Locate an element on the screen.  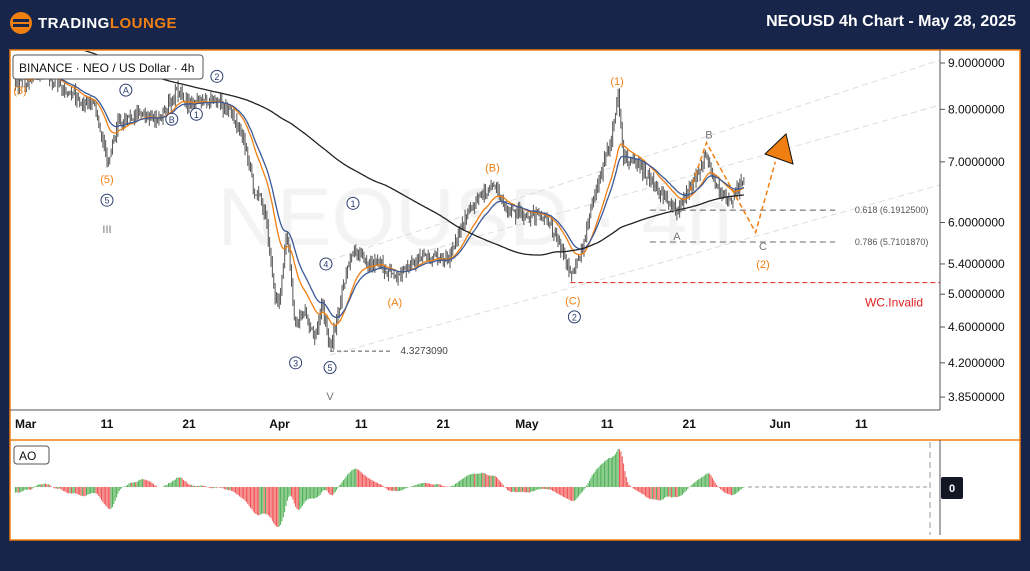
wave-label: B is located at coordinates (172, 120).